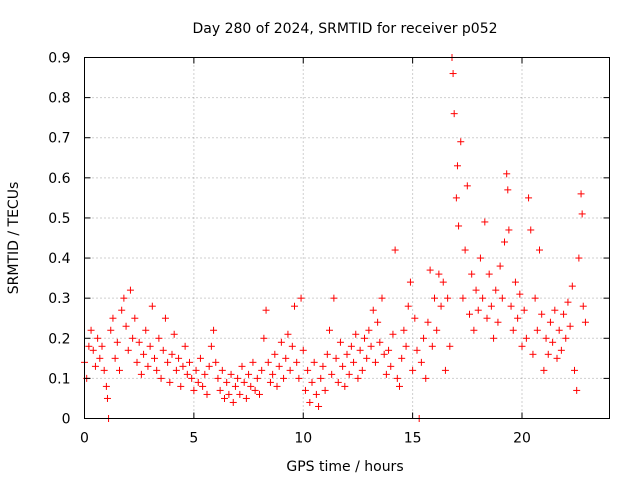 Image resolution: width=640 pixels, height=480 pixels. I want to click on y-tick-label: 0.7, so click(59, 139).